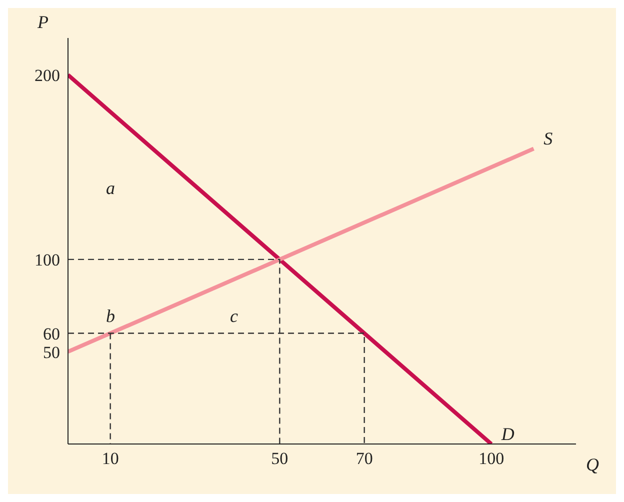 This screenshot has height=502, width=624. What do you see at coordinates (364, 458) in the screenshot?
I see `x-tick-label: 70` at bounding box center [364, 458].